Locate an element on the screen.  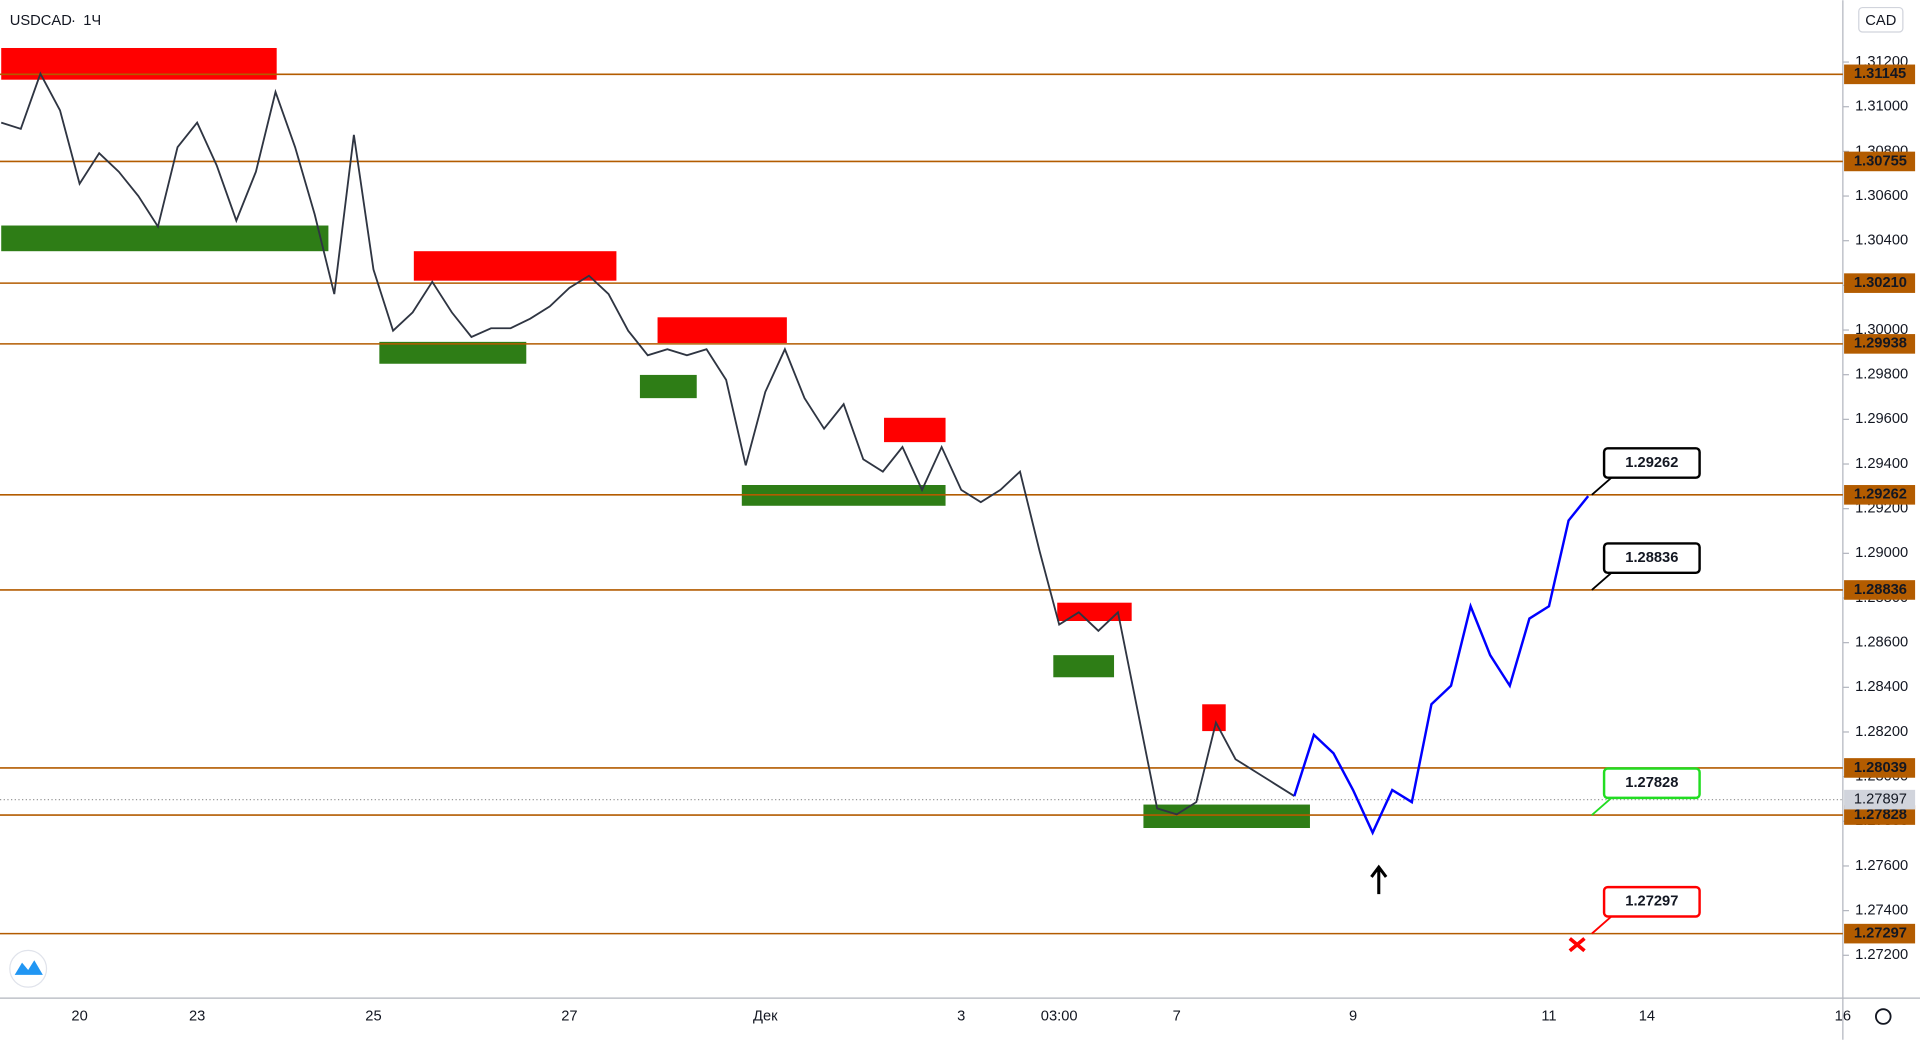
level-label: 1.27828 is located at coordinates (1880, 815).